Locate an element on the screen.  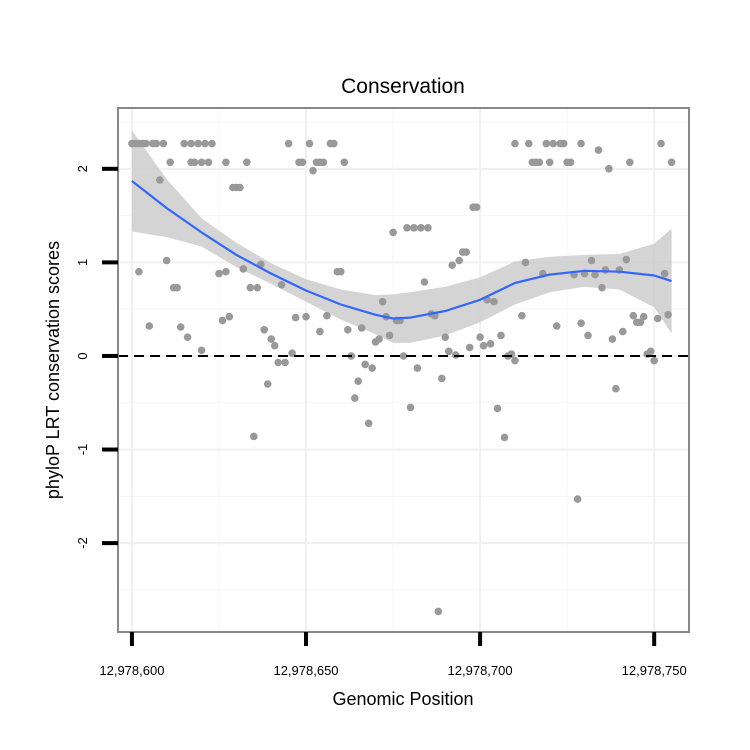
y-tick-label: -1 is located at coordinates (82, 450).